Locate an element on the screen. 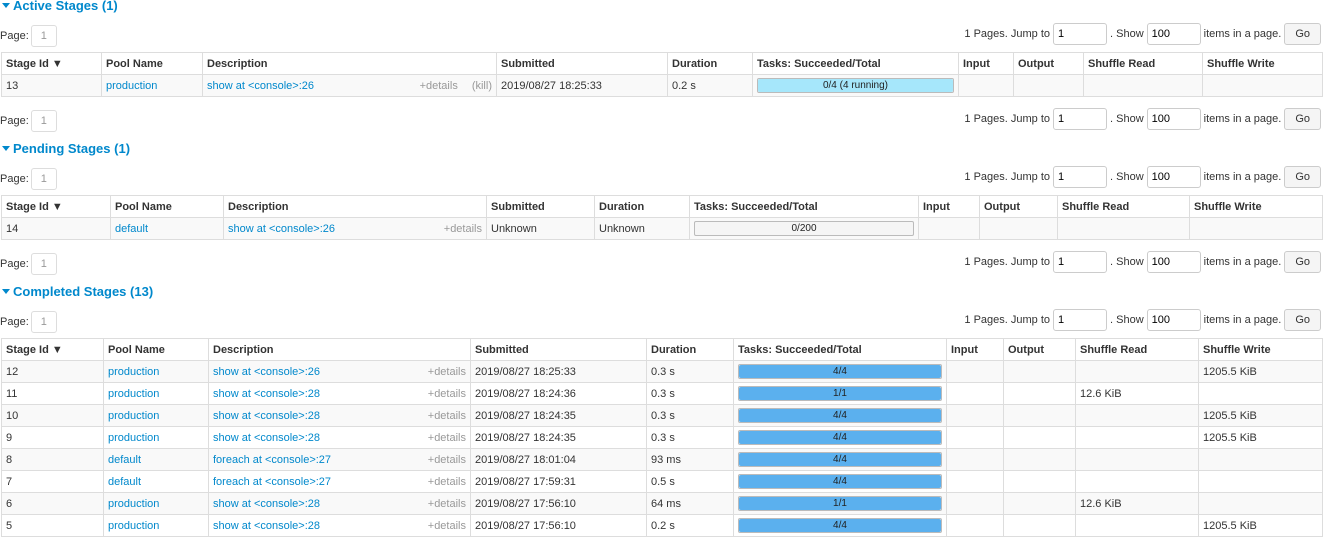 This screenshot has height=550, width=1323. collapse-arrow-icon is located at coordinates (6, 291).